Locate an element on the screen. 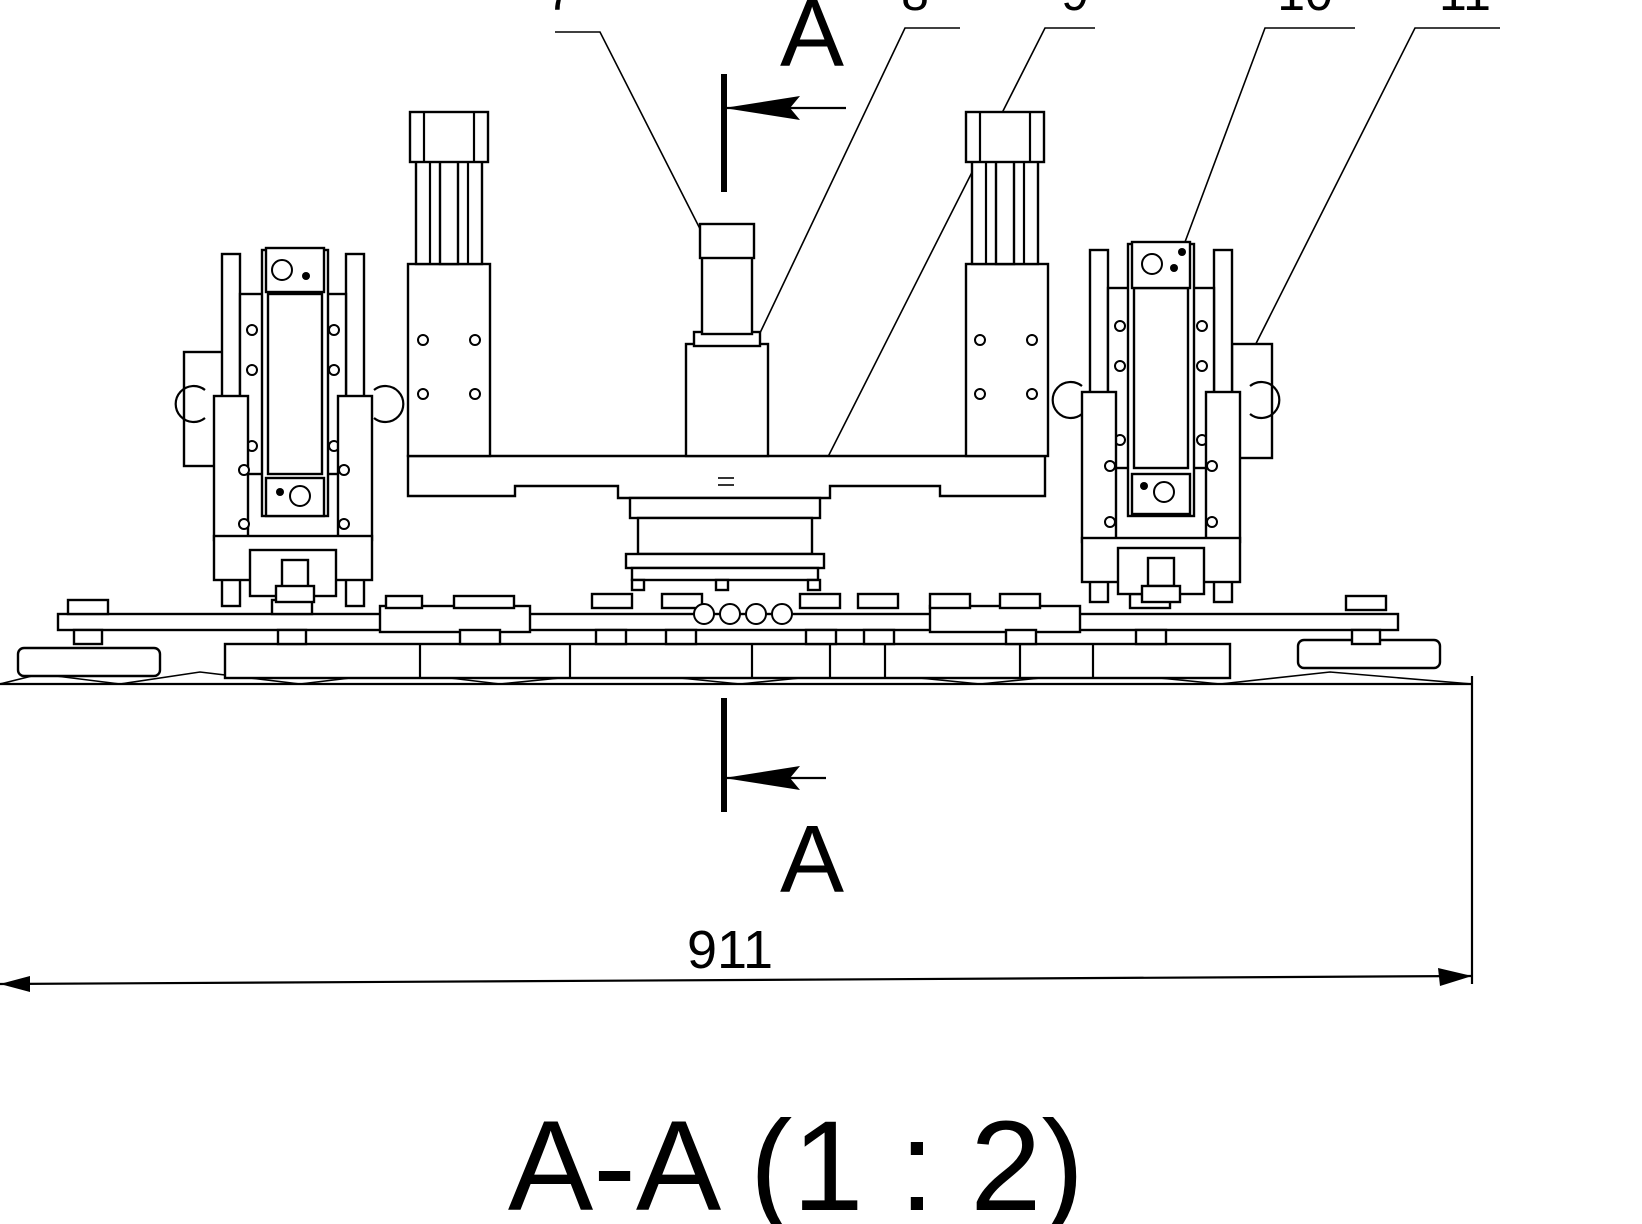 The height and width of the screenshot is (1224, 1642). section-mark-top: A is located at coordinates (783, 96).